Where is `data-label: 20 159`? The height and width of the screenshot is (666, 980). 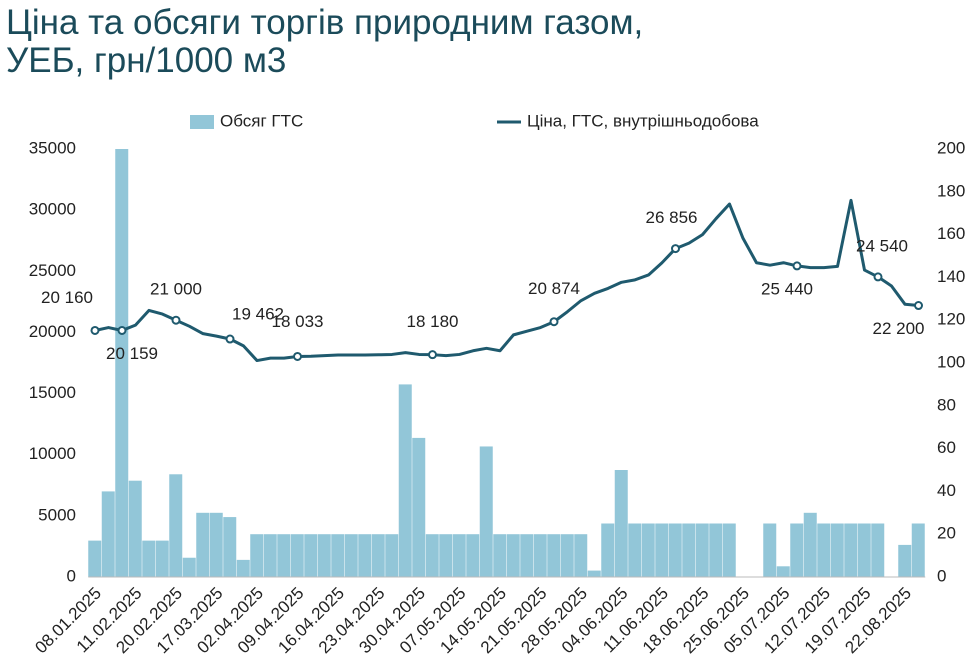 data-label: 20 159 is located at coordinates (132, 353).